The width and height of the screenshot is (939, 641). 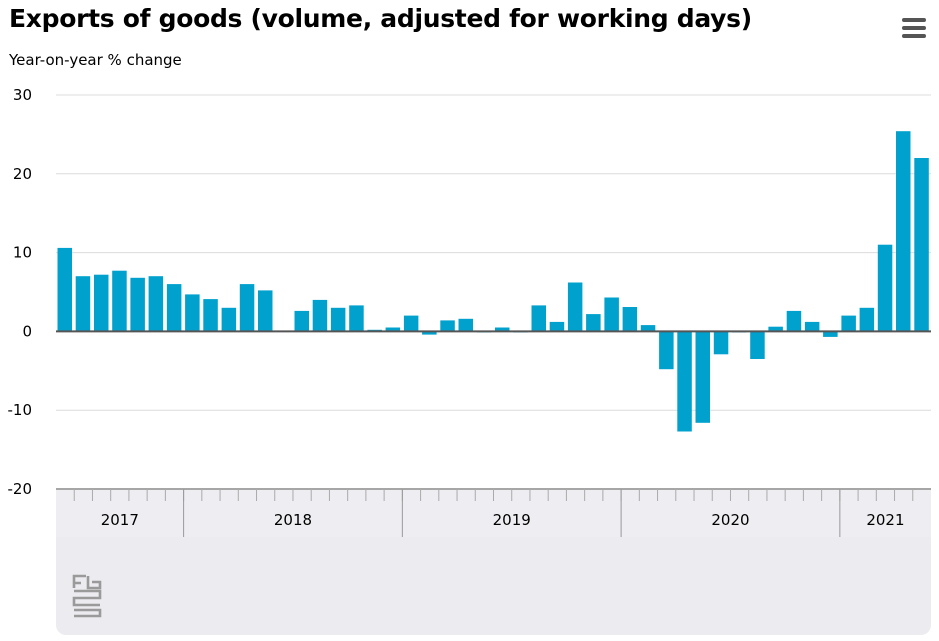 I want to click on x-year-label: 2019, so click(x=512, y=520).